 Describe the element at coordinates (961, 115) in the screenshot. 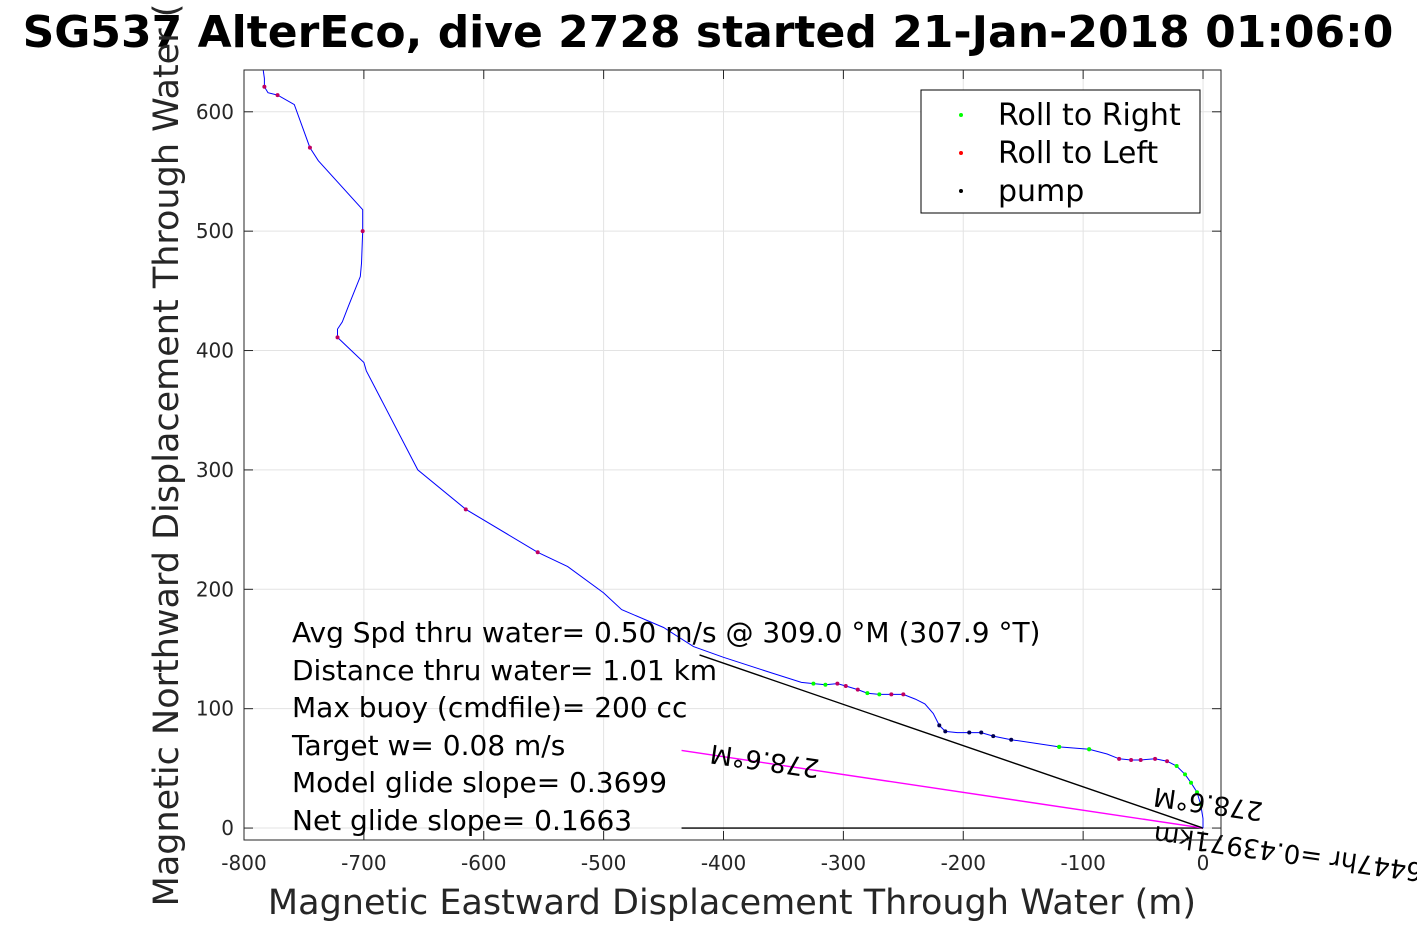

I see `legend-roll-right-marker` at that location.